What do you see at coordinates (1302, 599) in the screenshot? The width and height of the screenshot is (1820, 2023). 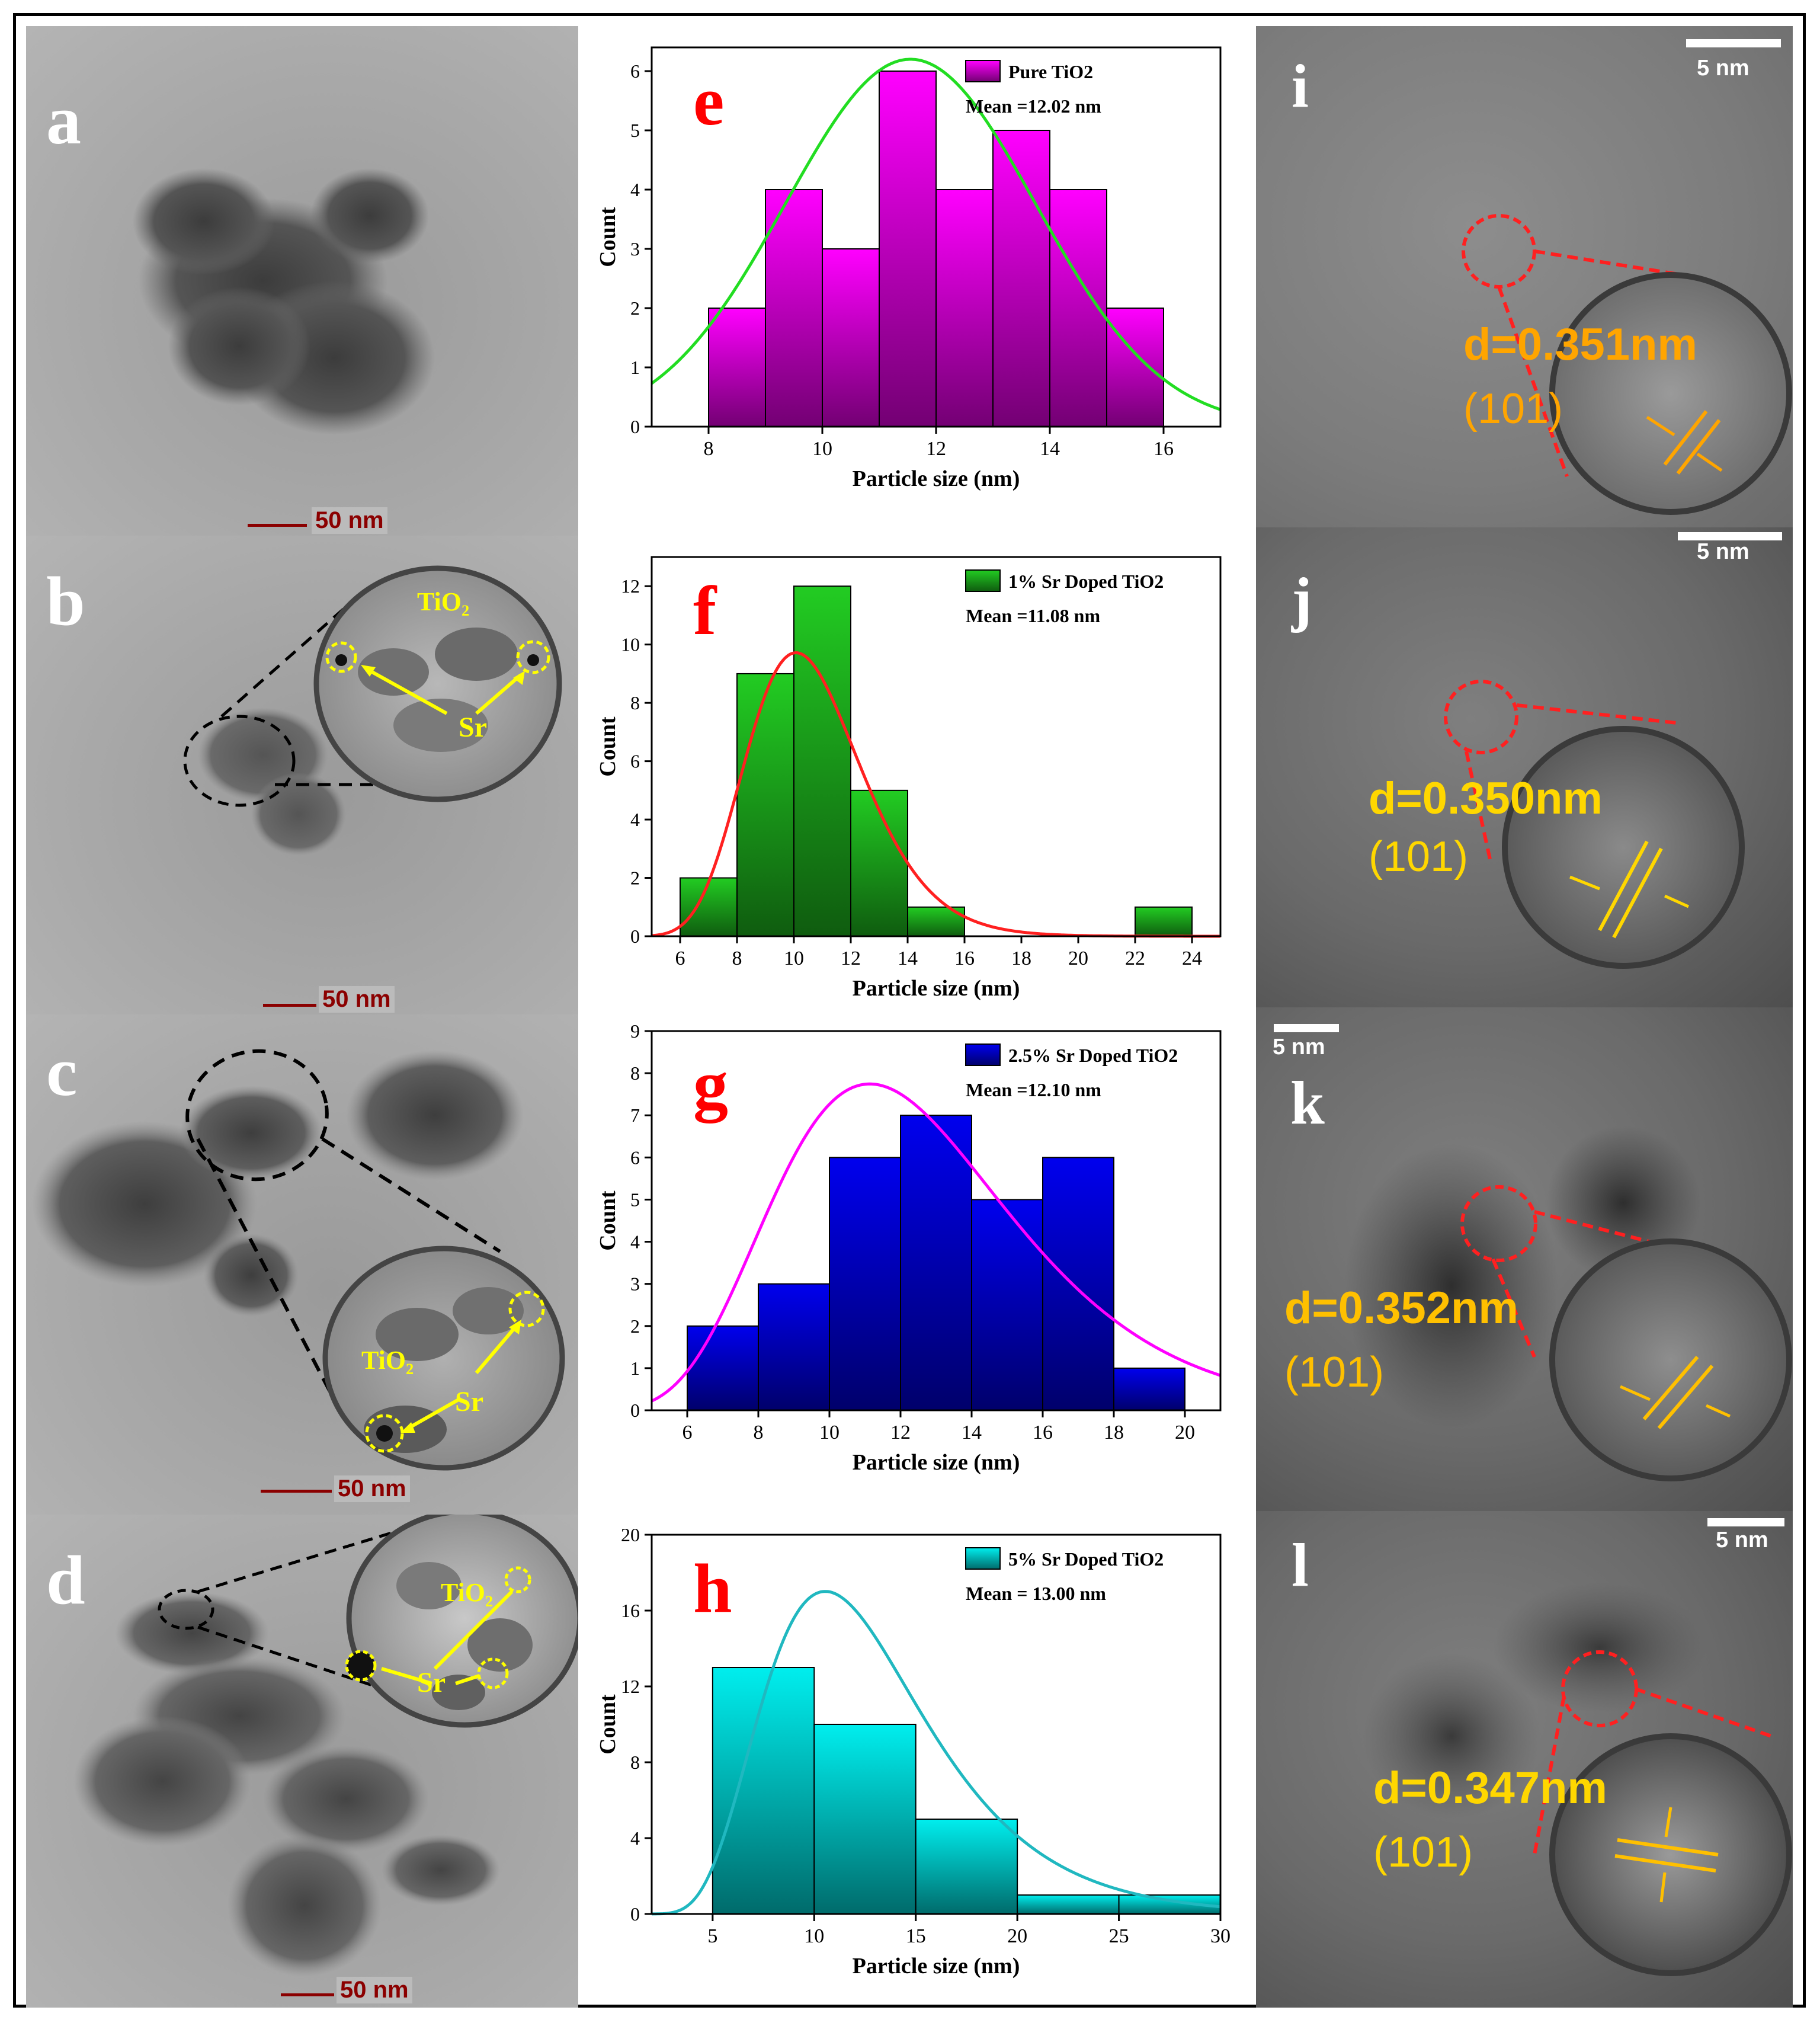 I see `panel-letter-j: j` at bounding box center [1302, 599].